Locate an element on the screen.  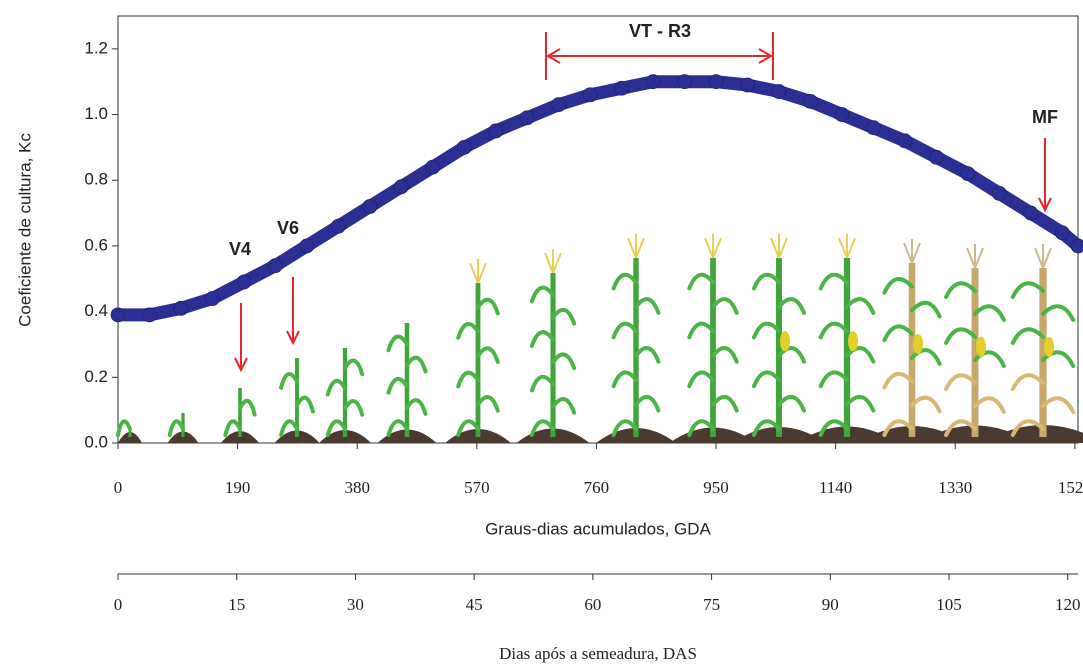
x-tick-label: 570 is located at coordinates (477, 487).